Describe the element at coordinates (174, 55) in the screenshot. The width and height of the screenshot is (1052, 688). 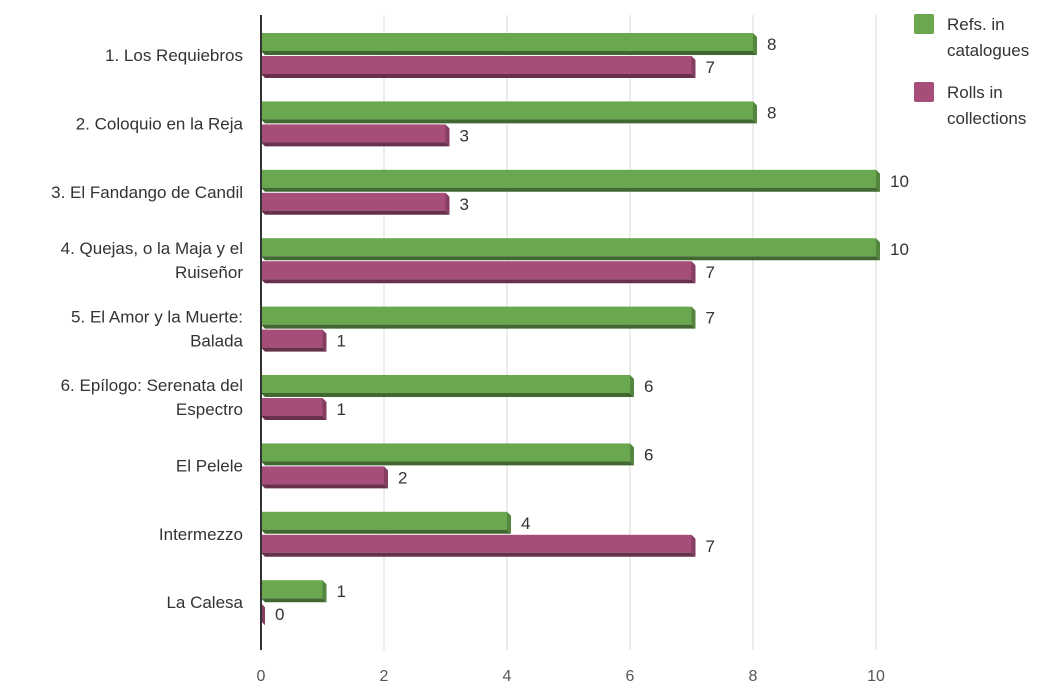
I see `category-label: 1. Los Requiebros` at that location.